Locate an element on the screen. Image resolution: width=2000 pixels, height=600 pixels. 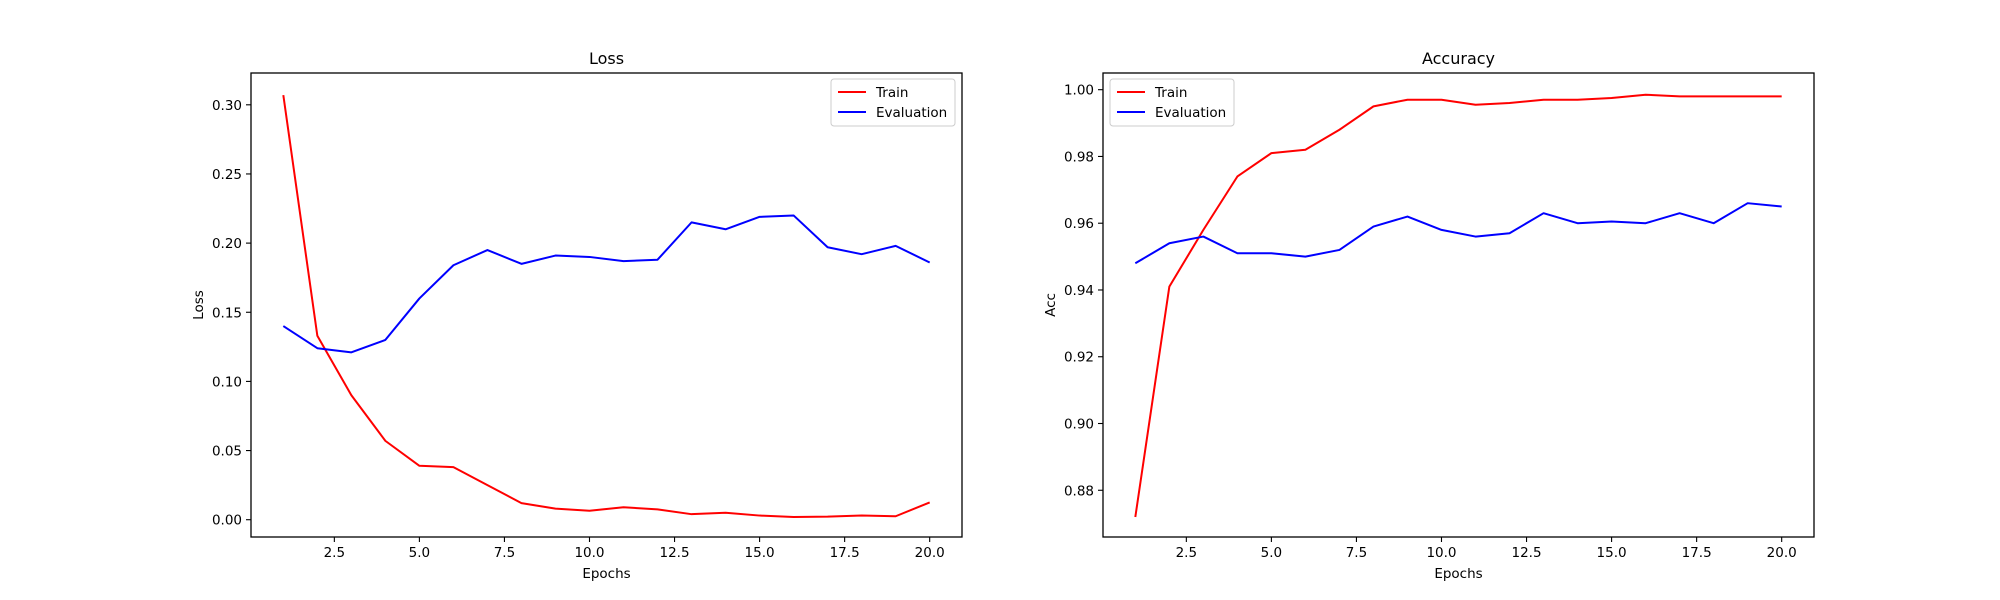
loss-y-ticks: 0.00 0.05 0.10 0.15 0.20 0.25 0.30 is located at coordinates (231, 313).